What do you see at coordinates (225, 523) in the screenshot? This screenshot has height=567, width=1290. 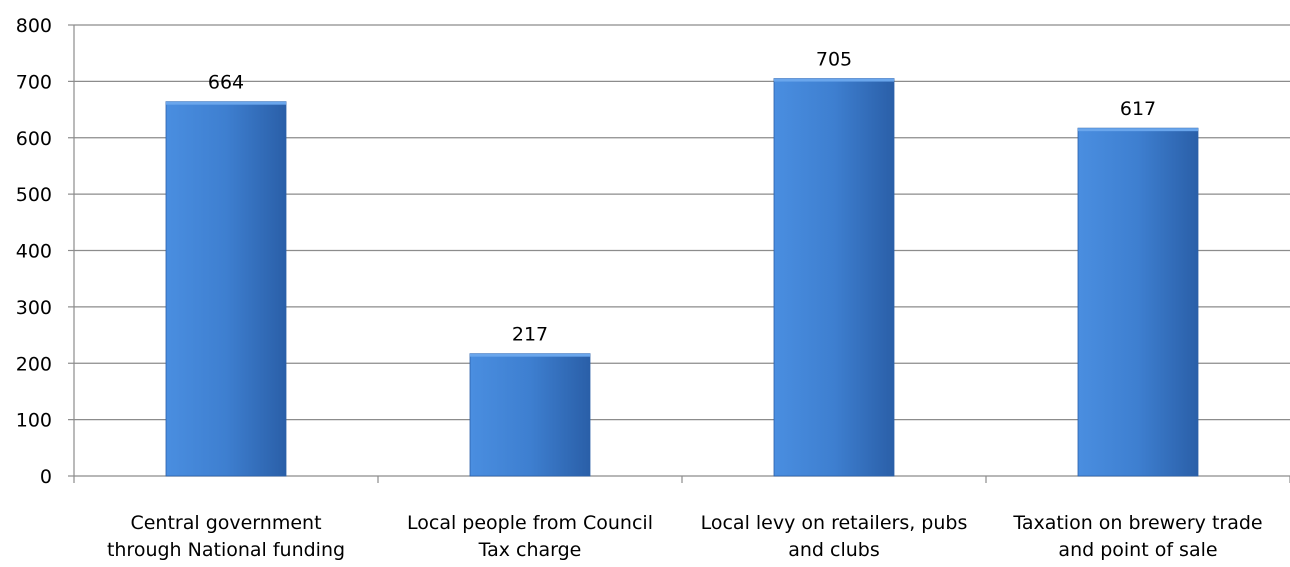 I see `x-category-label: Central government` at bounding box center [225, 523].